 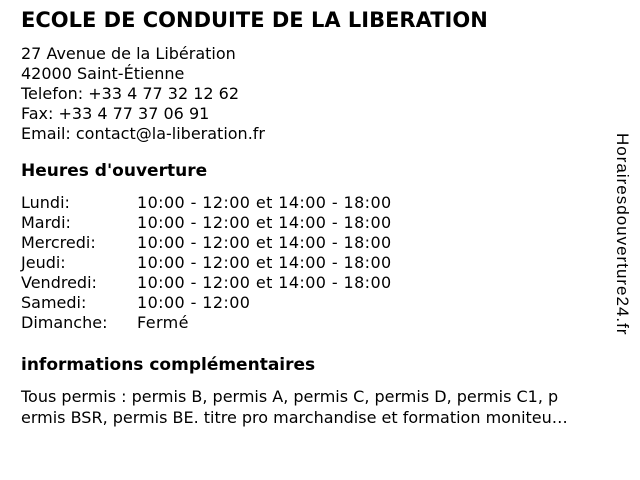 I want to click on hours-row-friday: Vendredi: 10:00 - 12:00 et 14:00 - 18:00, so click(x=321, y=283).